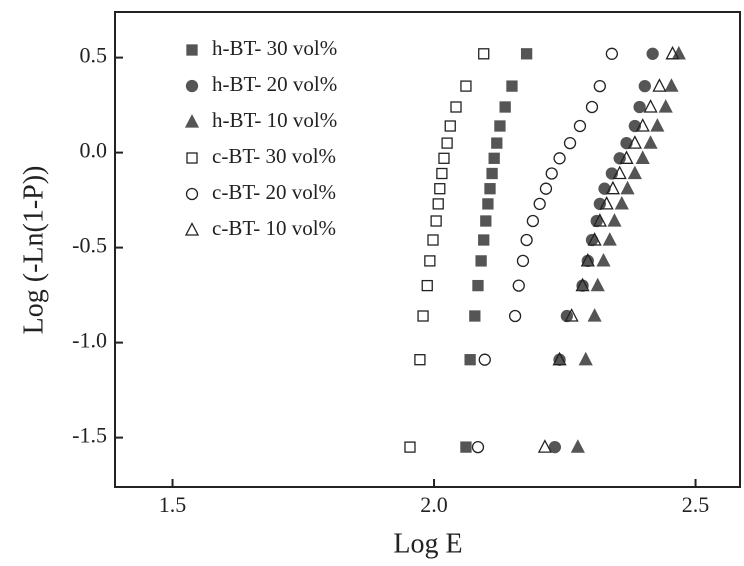  What do you see at coordinates (173, 504) in the screenshot?
I see `x-tick-label: 1.5` at bounding box center [173, 504].